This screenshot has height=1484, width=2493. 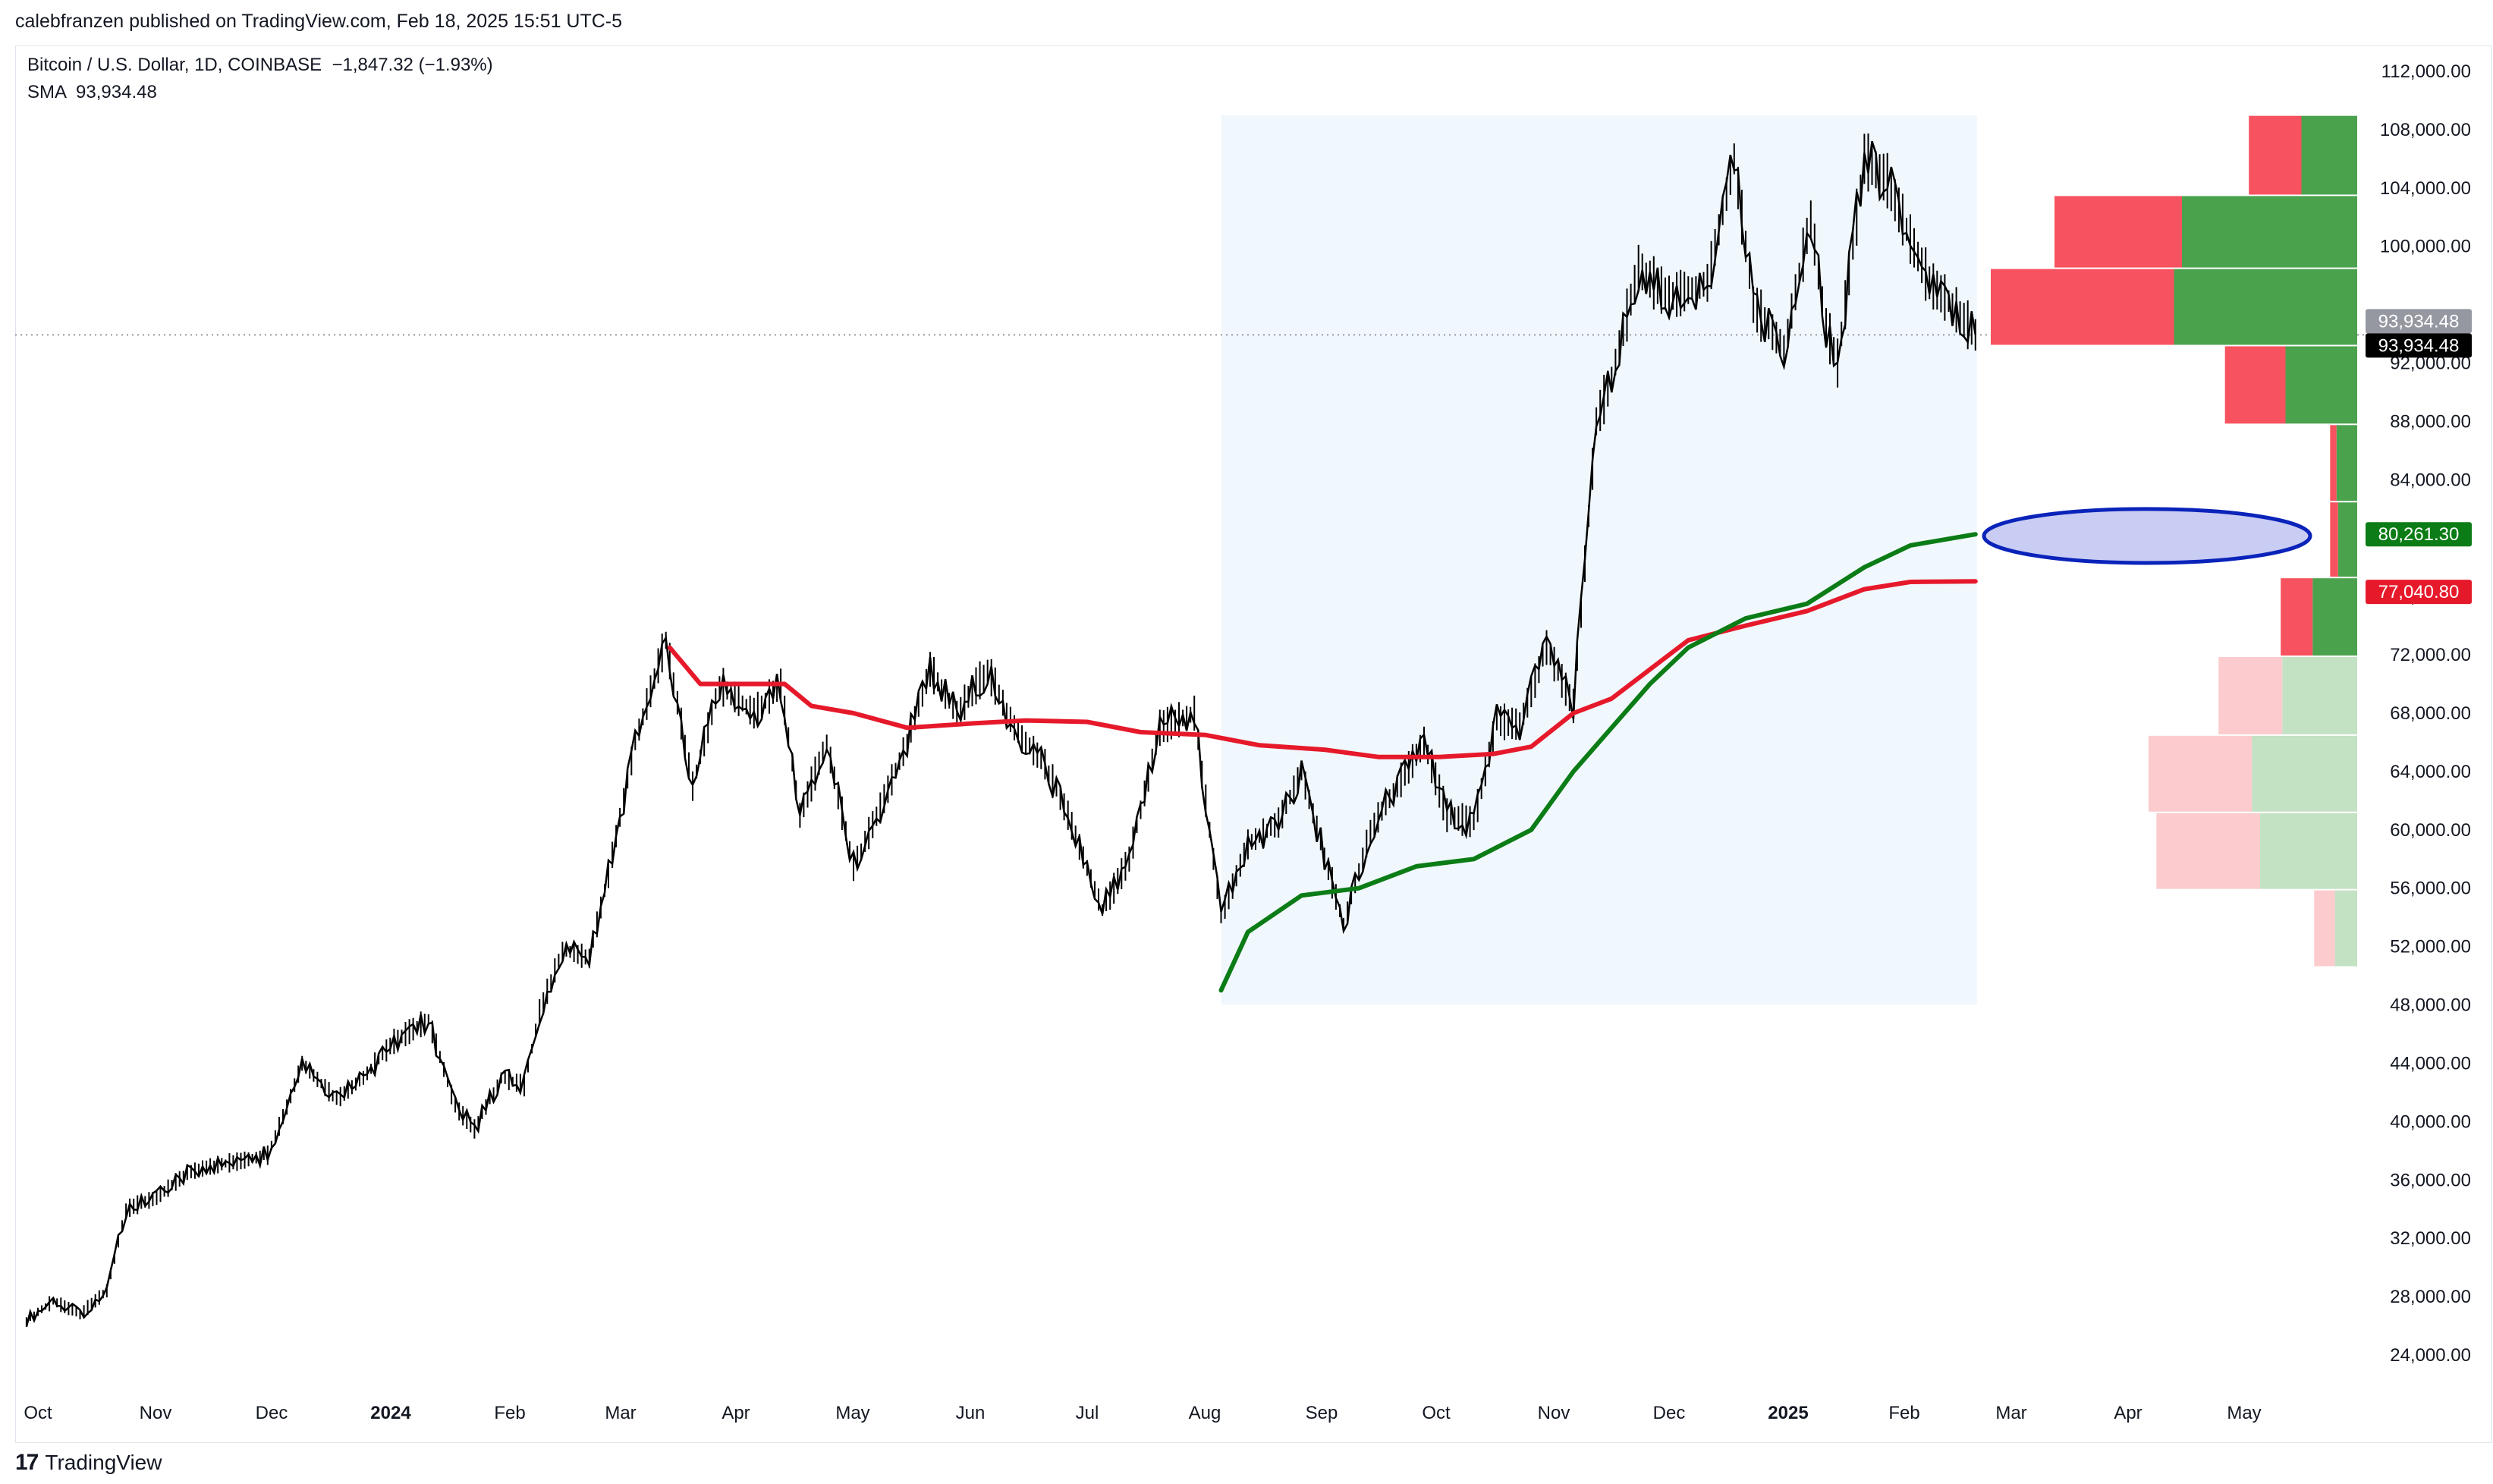 What do you see at coordinates (2419, 457) in the screenshot?
I see `price-tags: 93,934.48 93,934.48 80,261.30 77,040.80` at bounding box center [2419, 457].